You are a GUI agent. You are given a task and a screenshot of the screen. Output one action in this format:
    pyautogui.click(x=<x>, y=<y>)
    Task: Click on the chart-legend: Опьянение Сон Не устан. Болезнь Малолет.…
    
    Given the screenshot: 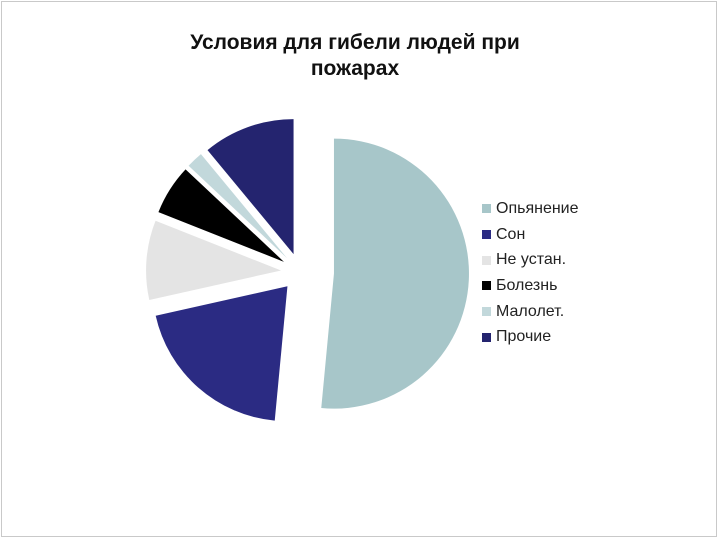 What is the action you would take?
    pyautogui.click(x=530, y=273)
    